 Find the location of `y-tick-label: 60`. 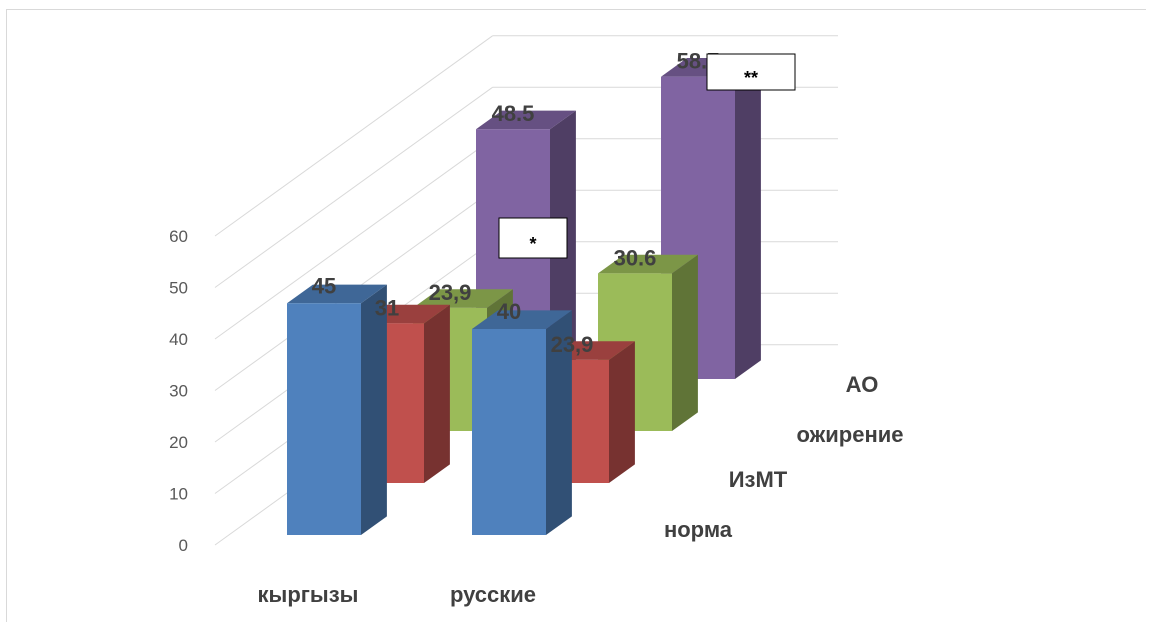

y-tick-label: 60 is located at coordinates (178, 236).